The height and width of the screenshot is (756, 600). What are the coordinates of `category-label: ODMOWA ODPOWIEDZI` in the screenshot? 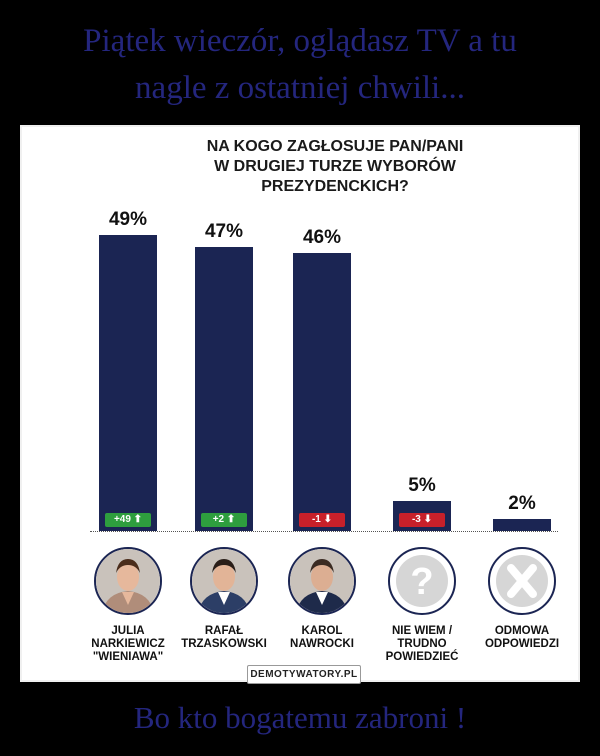 It's located at (522, 638).